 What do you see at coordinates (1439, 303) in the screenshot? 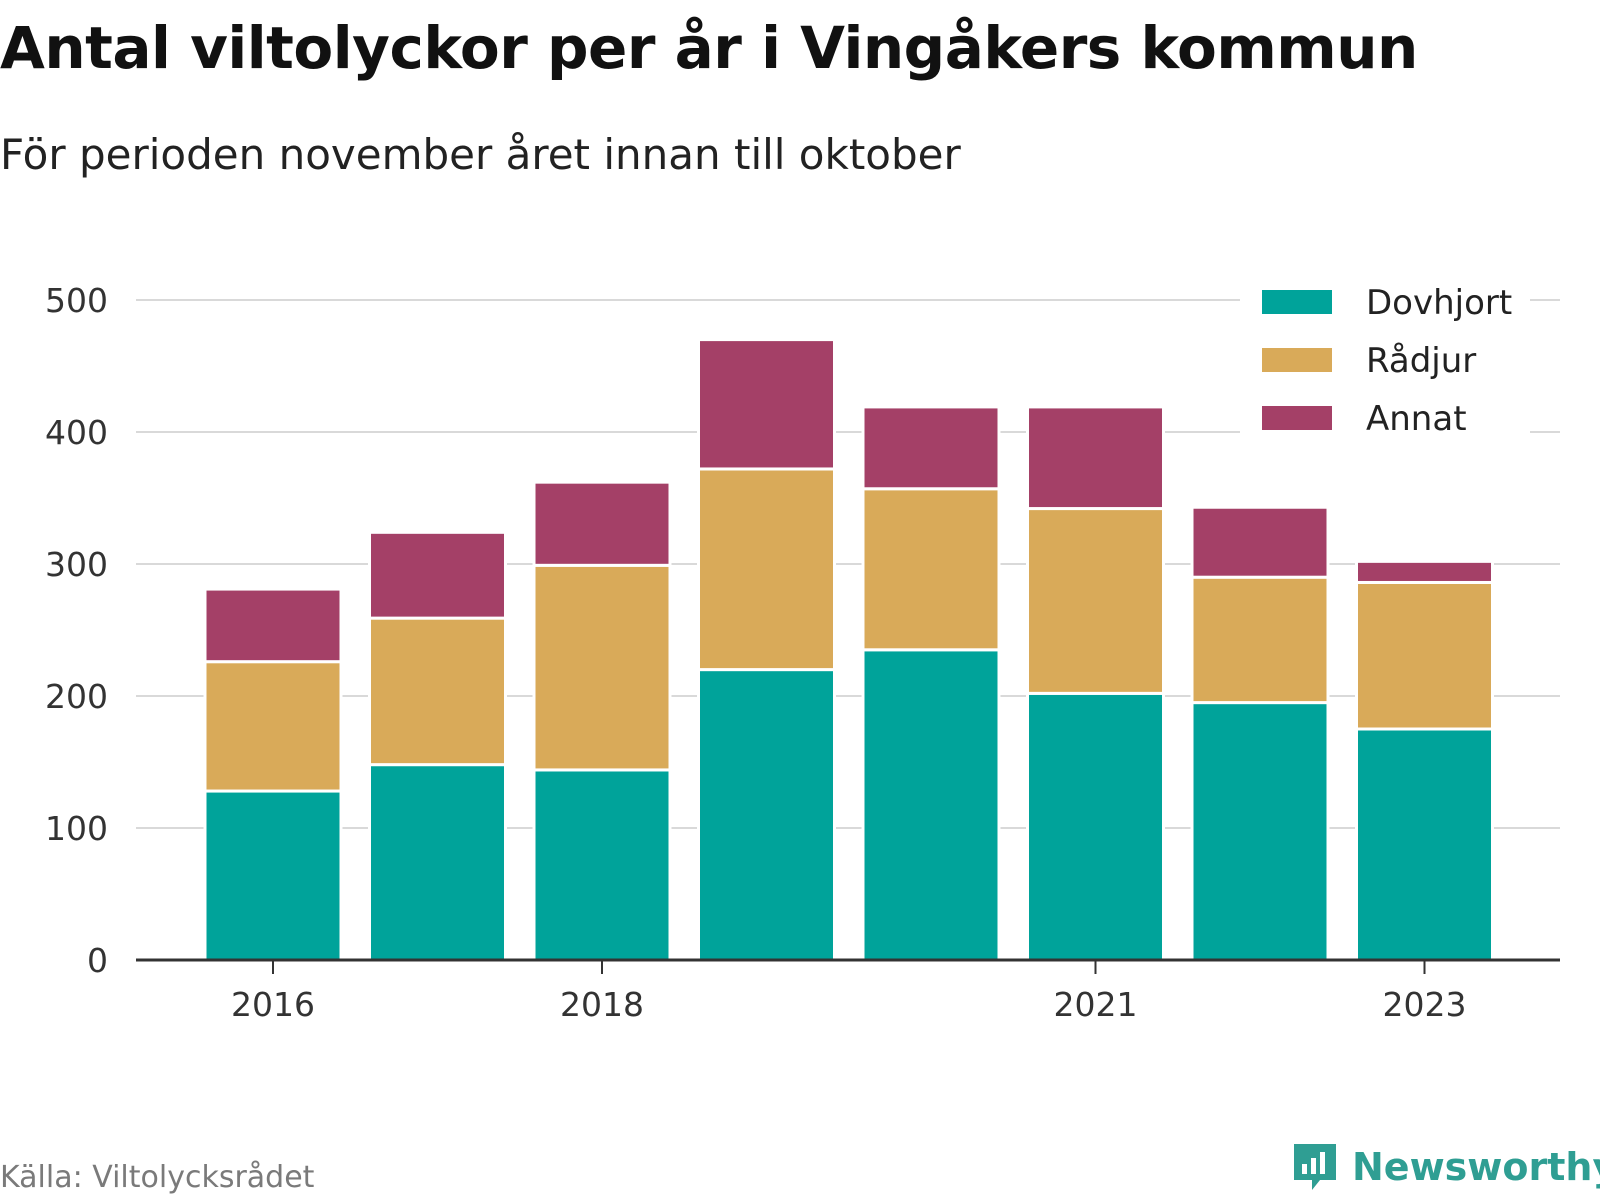
I see `legend-label: Dovhjort` at bounding box center [1439, 303].